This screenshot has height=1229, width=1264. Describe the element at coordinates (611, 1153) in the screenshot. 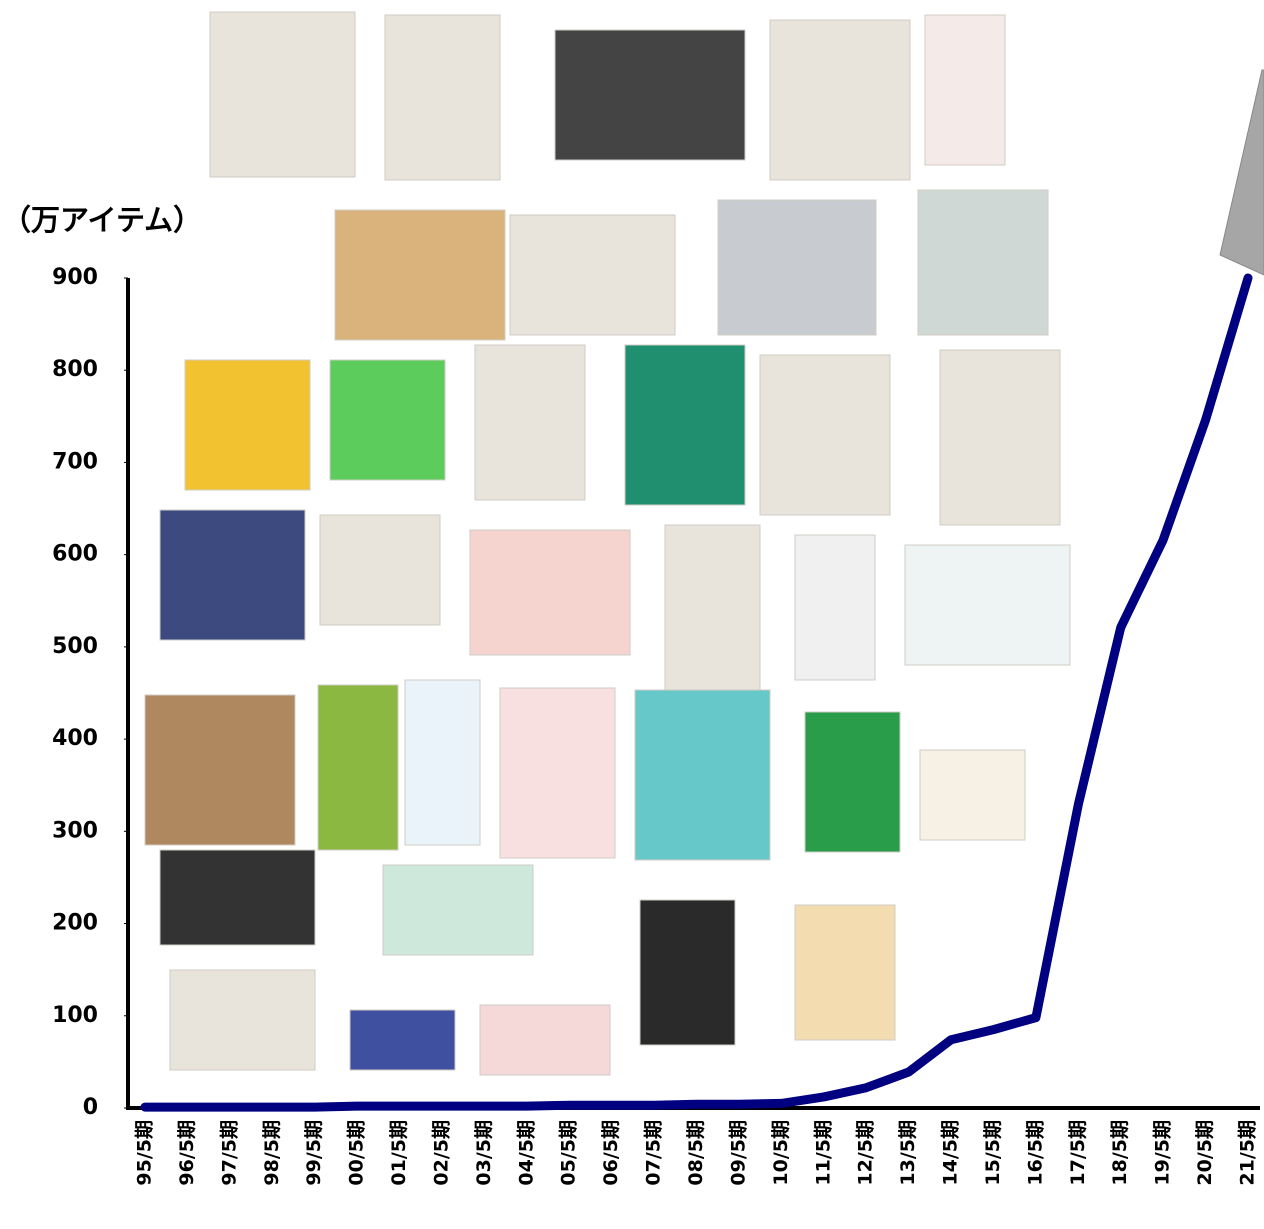

I see `x-tick-label: 06/5期` at that location.